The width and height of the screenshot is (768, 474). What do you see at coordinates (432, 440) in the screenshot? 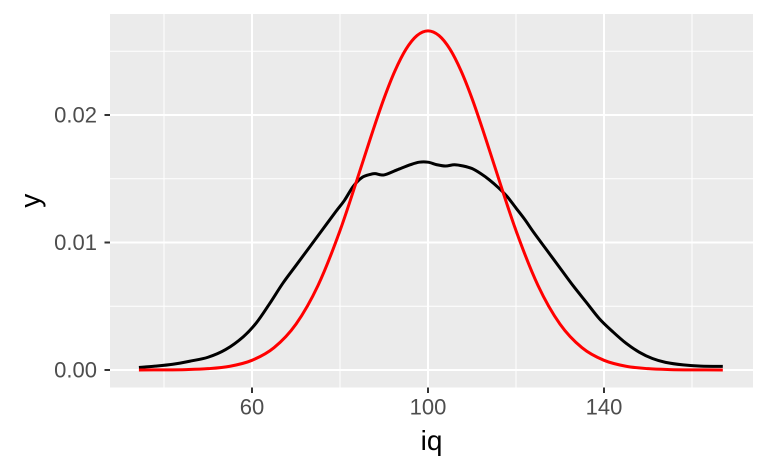
I see `x-axis-title: iq` at bounding box center [432, 440].